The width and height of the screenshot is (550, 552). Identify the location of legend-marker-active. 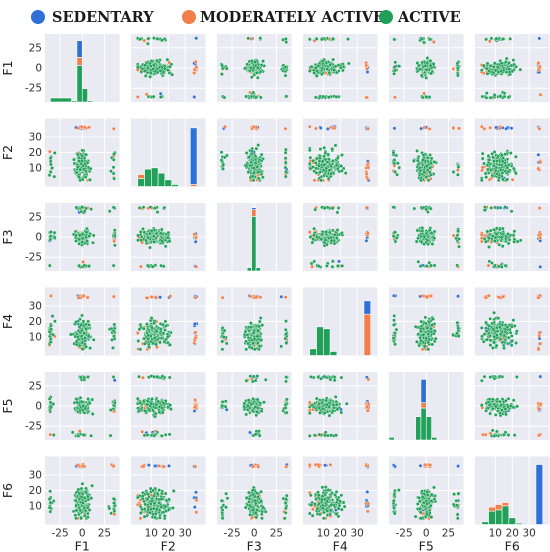
(386, 17).